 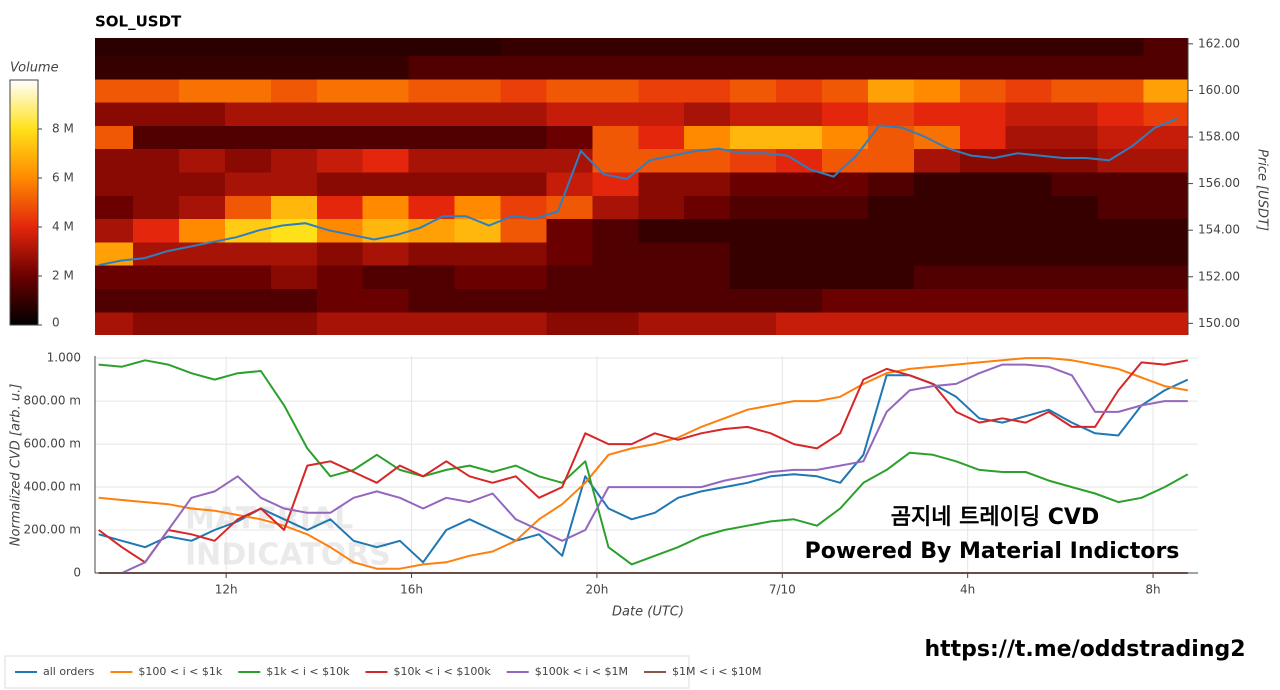 What do you see at coordinates (138, 22) in the screenshot?
I see `chart-title: SOL_USDT` at bounding box center [138, 22].